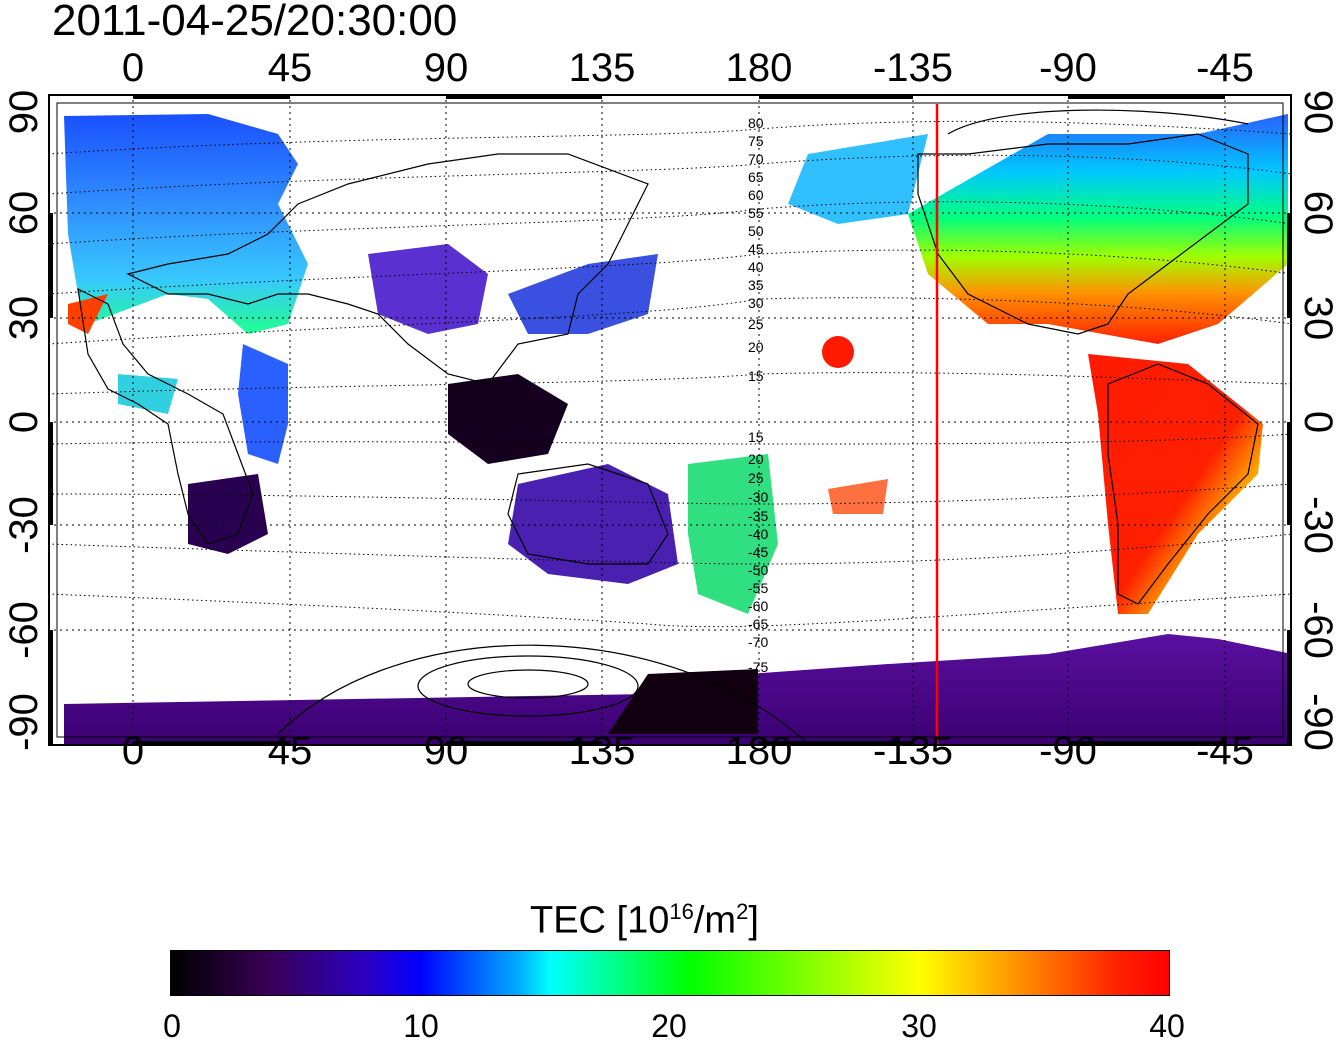 This screenshot has height=1044, width=1340. I want to click on right-tick-neg60: -60, so click(1318, 630).